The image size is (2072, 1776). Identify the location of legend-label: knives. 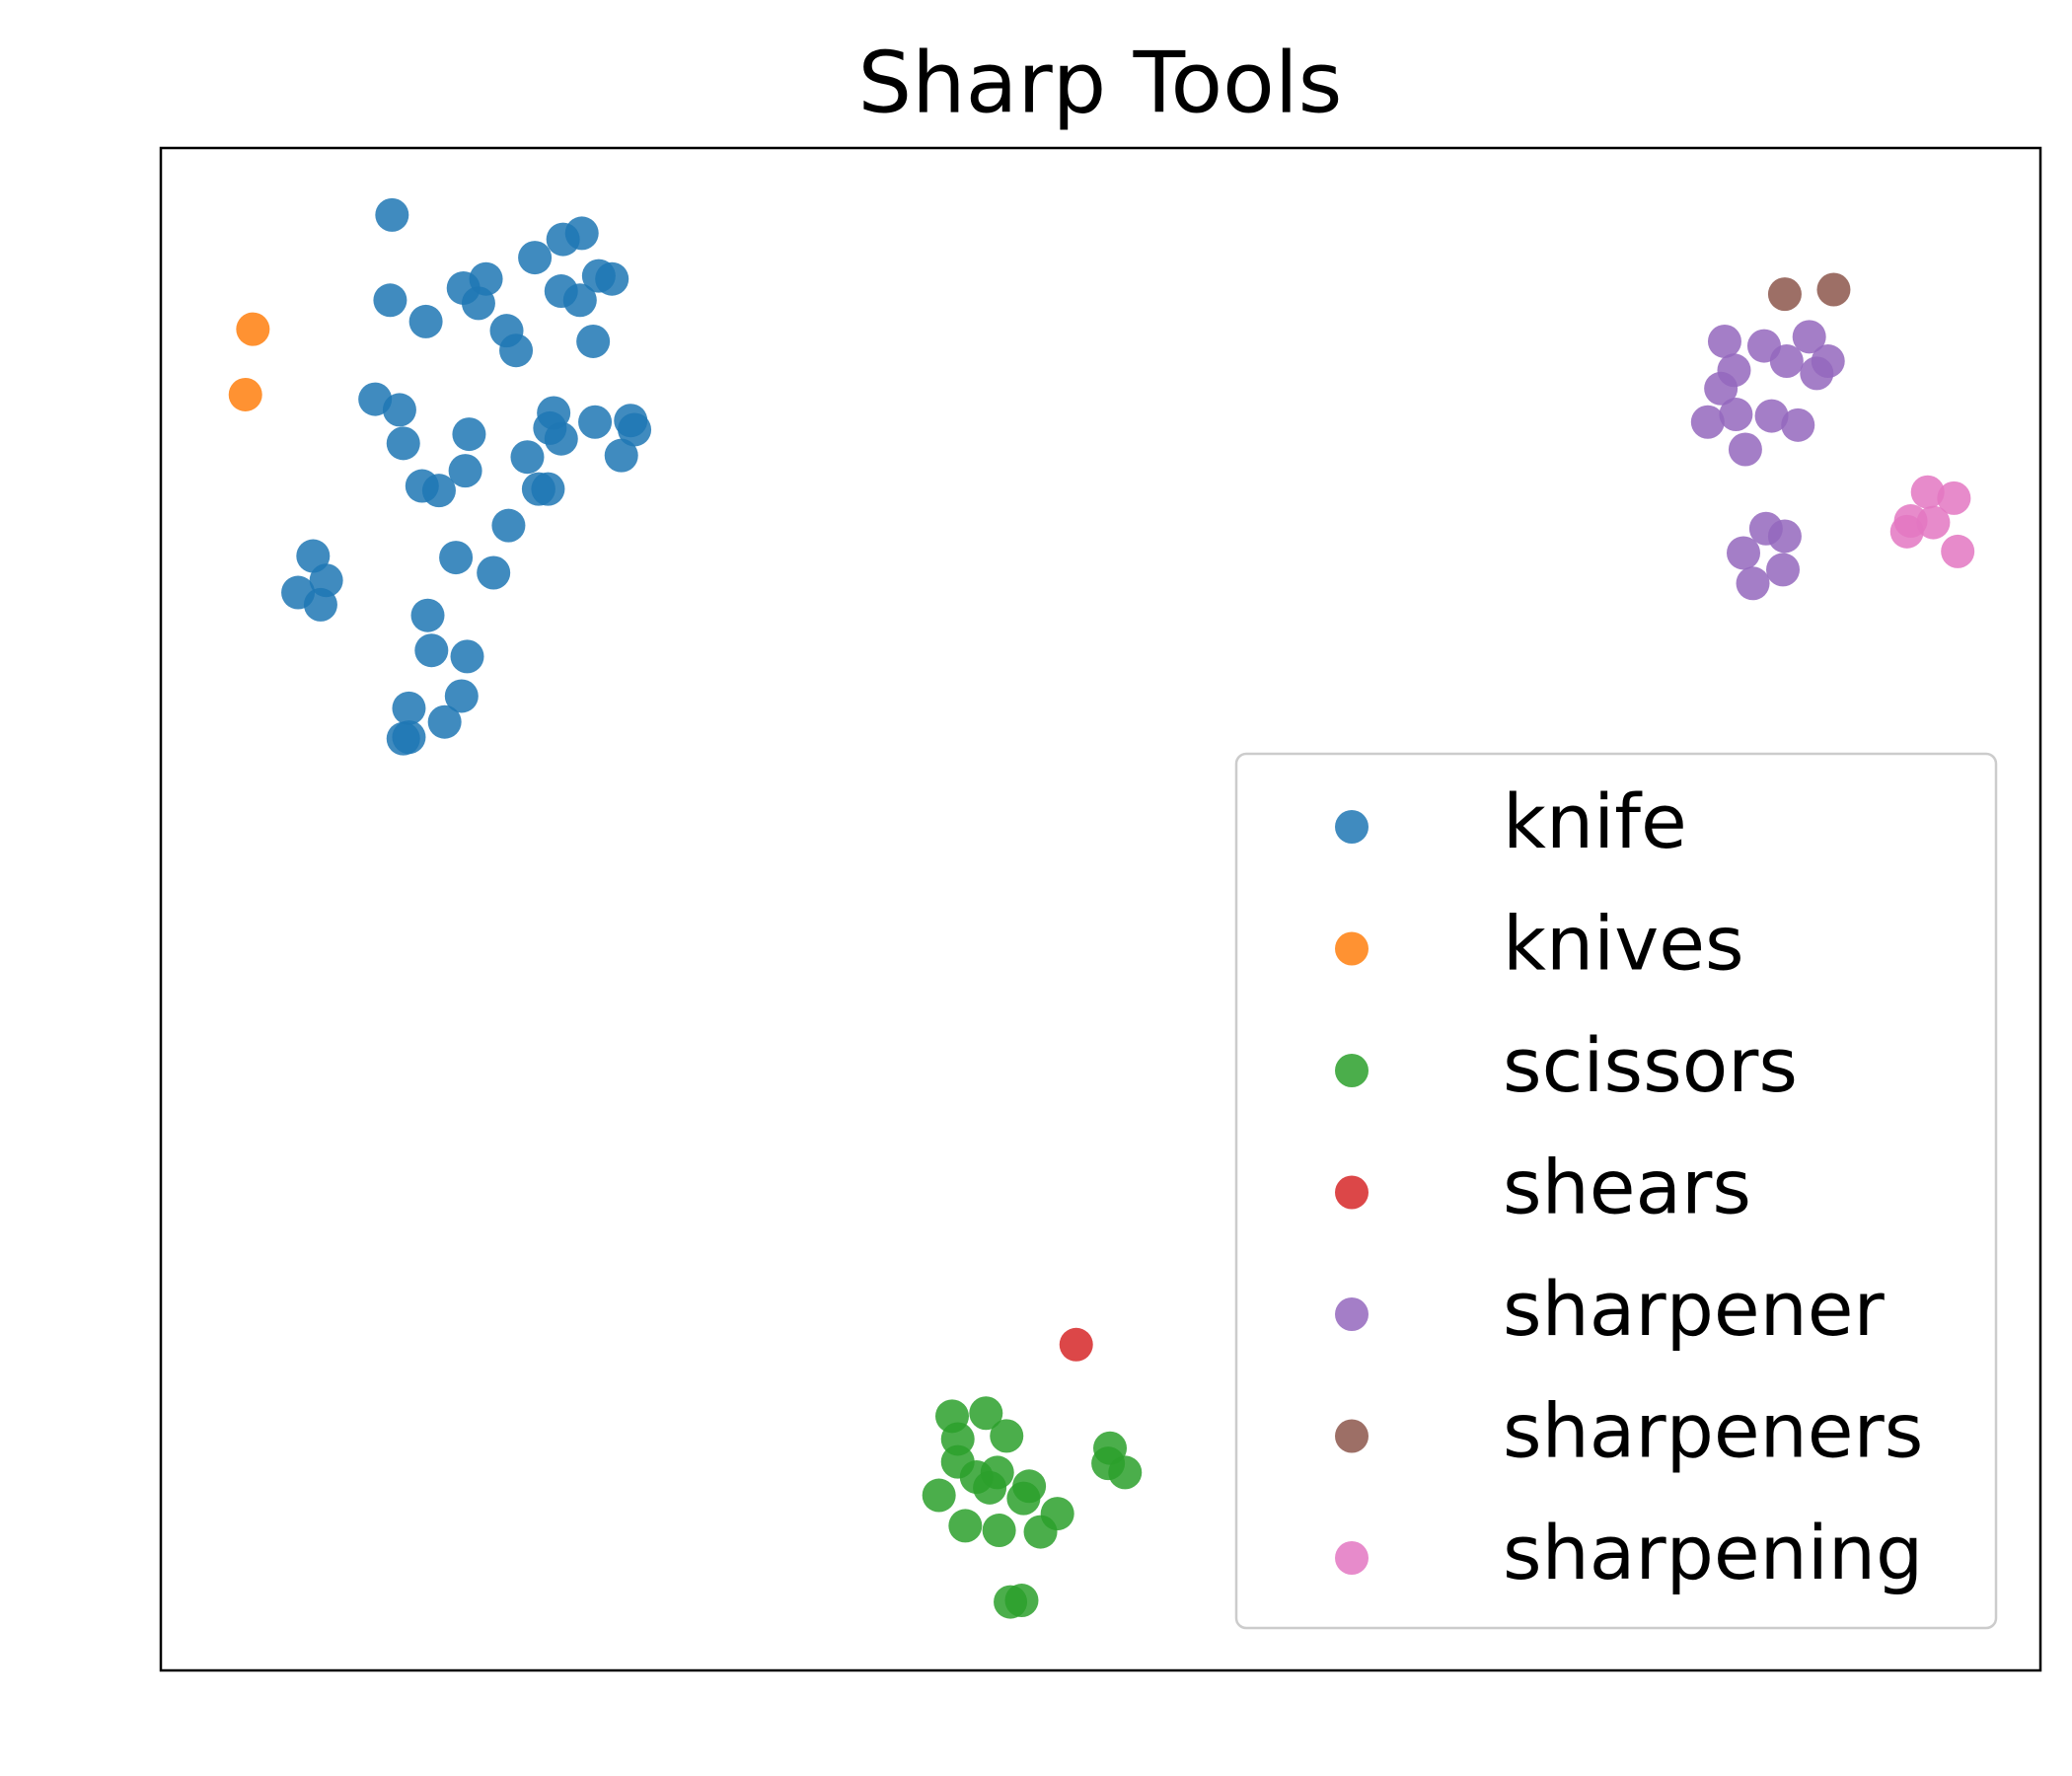
(1624, 943).